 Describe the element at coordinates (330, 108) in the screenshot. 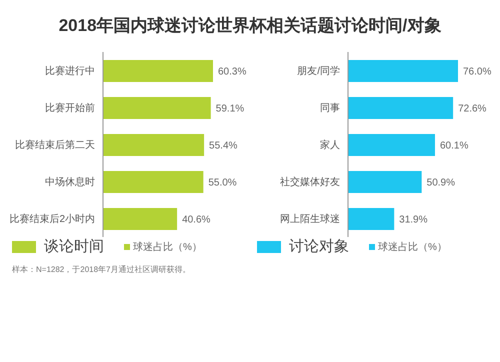

I see `y-tick-label: 同事` at that location.